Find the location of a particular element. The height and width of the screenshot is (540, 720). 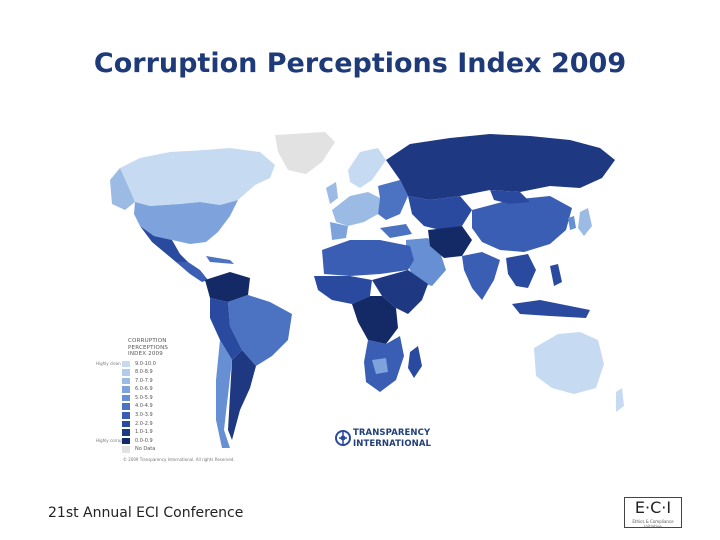

region-new-zealand is located at coordinates (620, 400).